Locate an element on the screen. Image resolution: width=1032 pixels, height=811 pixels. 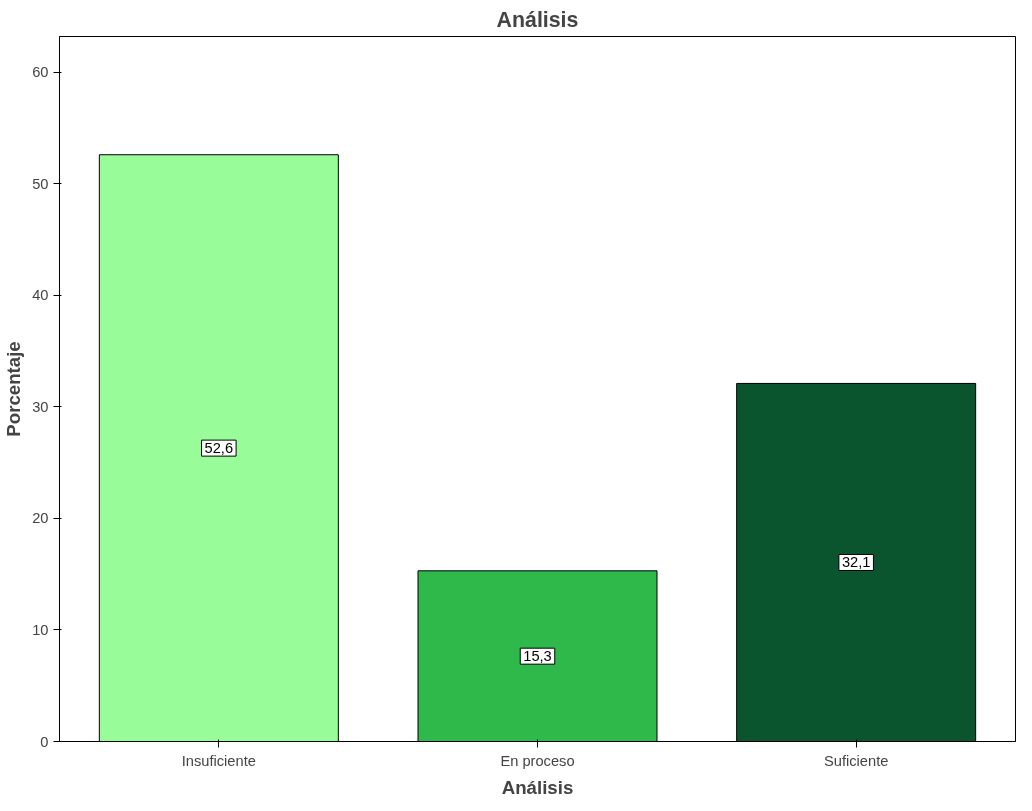
data-label: 32,1 is located at coordinates (856, 562).